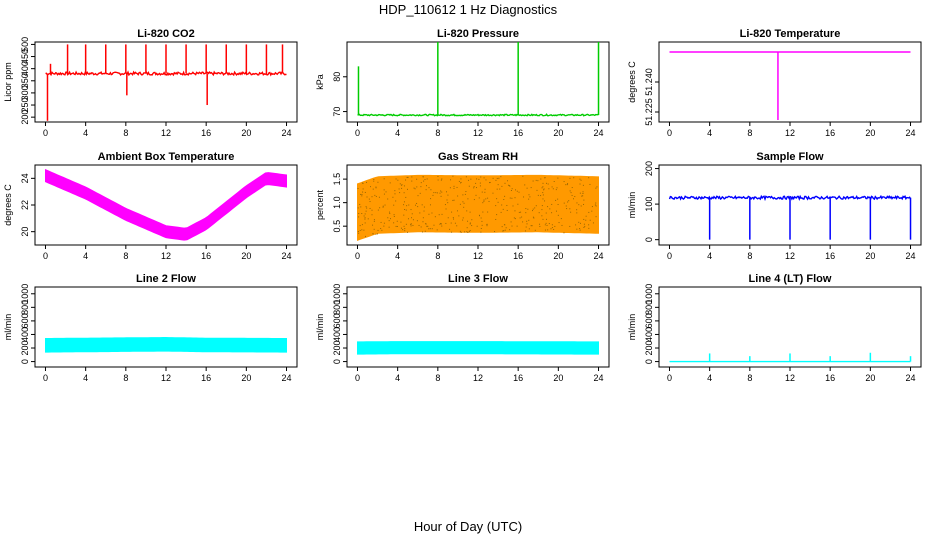  What do you see at coordinates (8, 327) in the screenshot?
I see `y-axis-label: ml/min` at bounding box center [8, 327].